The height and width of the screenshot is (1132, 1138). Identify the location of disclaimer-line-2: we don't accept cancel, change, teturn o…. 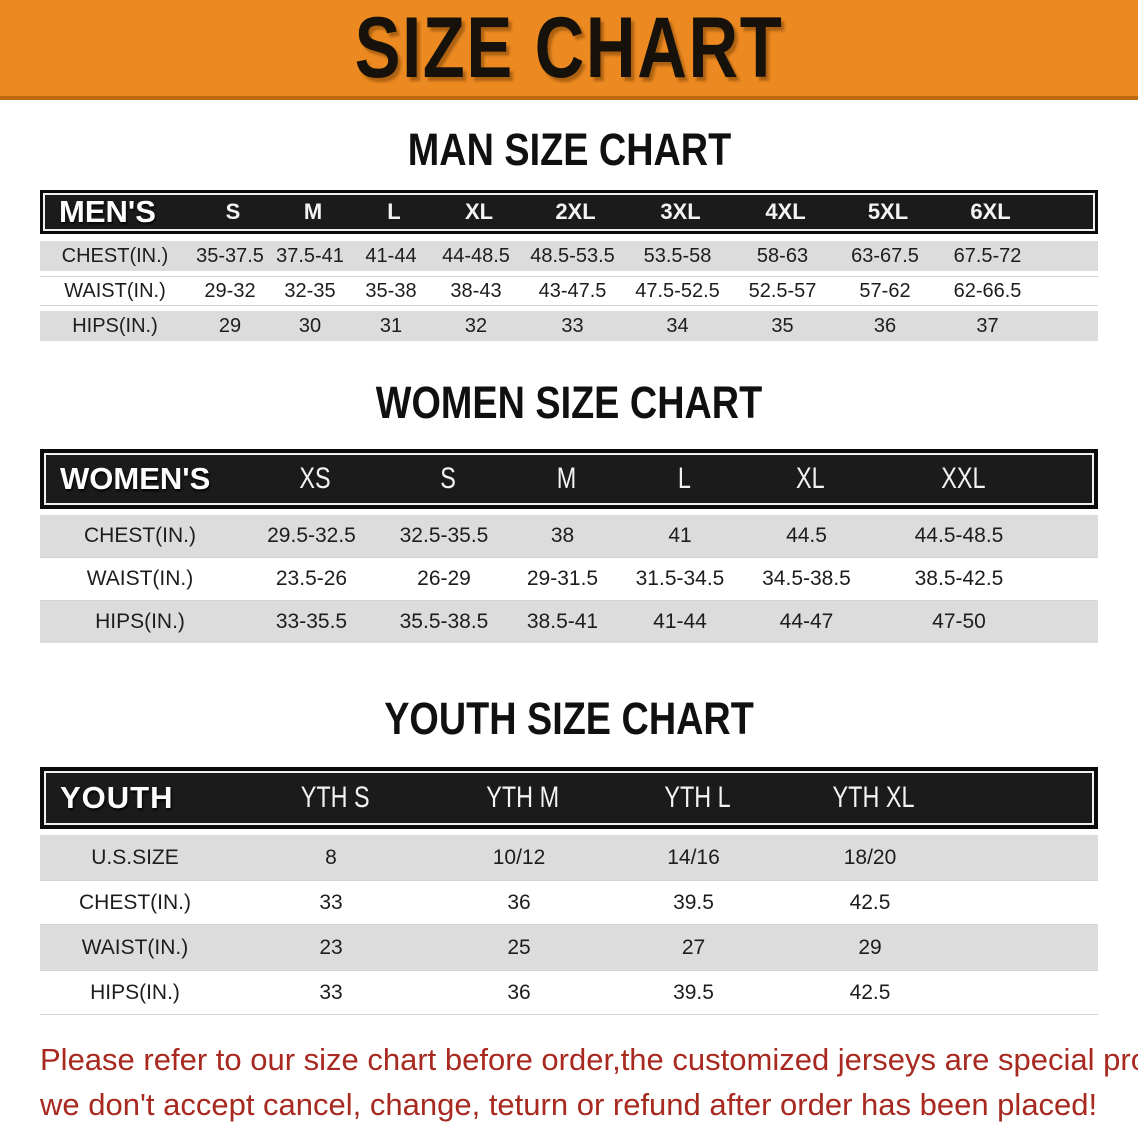
(569, 1104).